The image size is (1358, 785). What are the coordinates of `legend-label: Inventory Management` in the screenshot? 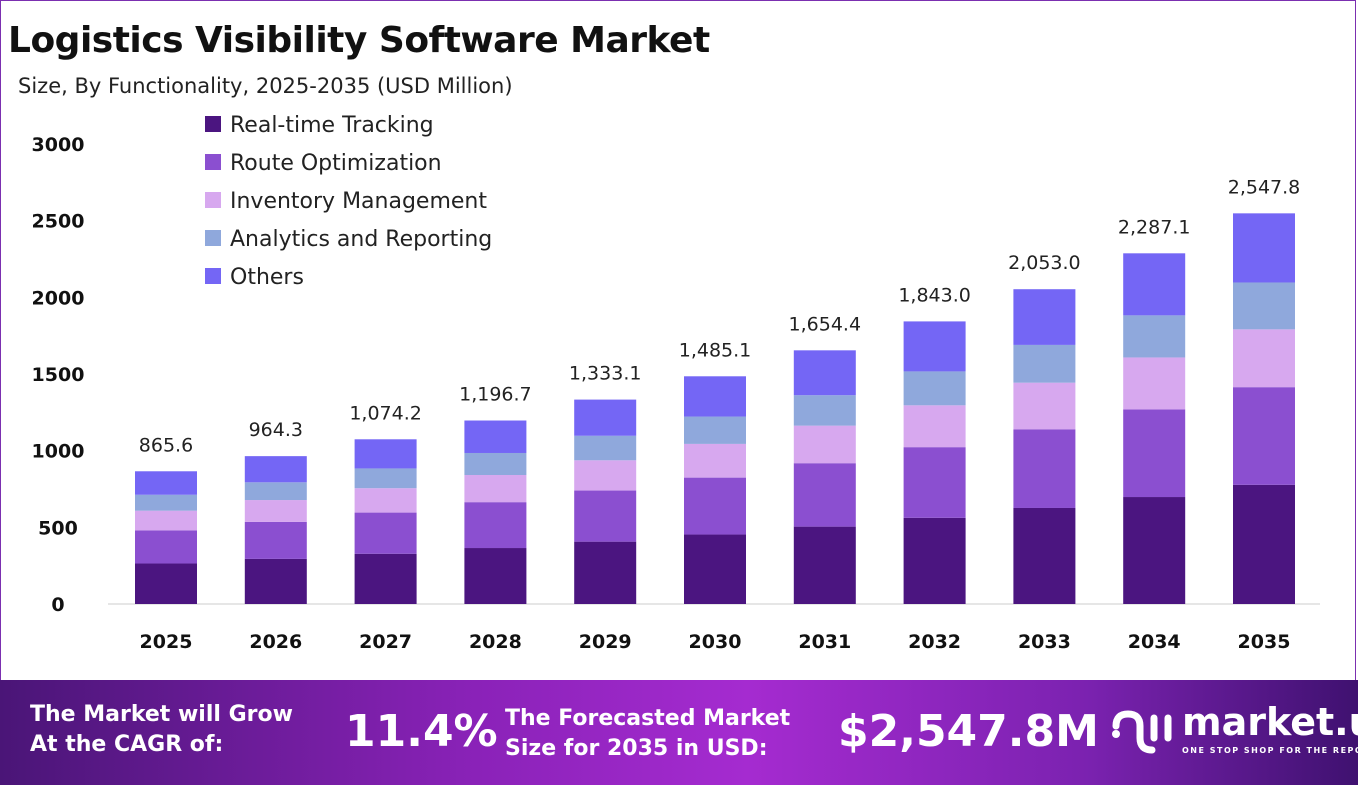 It's located at (358, 201).